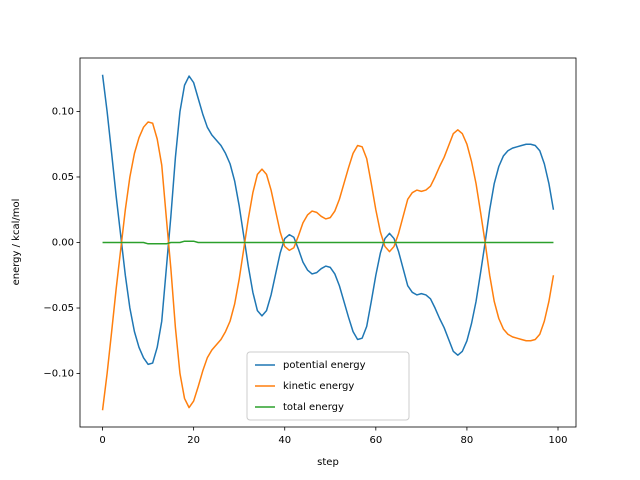 The width and height of the screenshot is (640, 480). What do you see at coordinates (63, 243) in the screenshot?
I see `y-tick-label: 0.00` at bounding box center [63, 243].